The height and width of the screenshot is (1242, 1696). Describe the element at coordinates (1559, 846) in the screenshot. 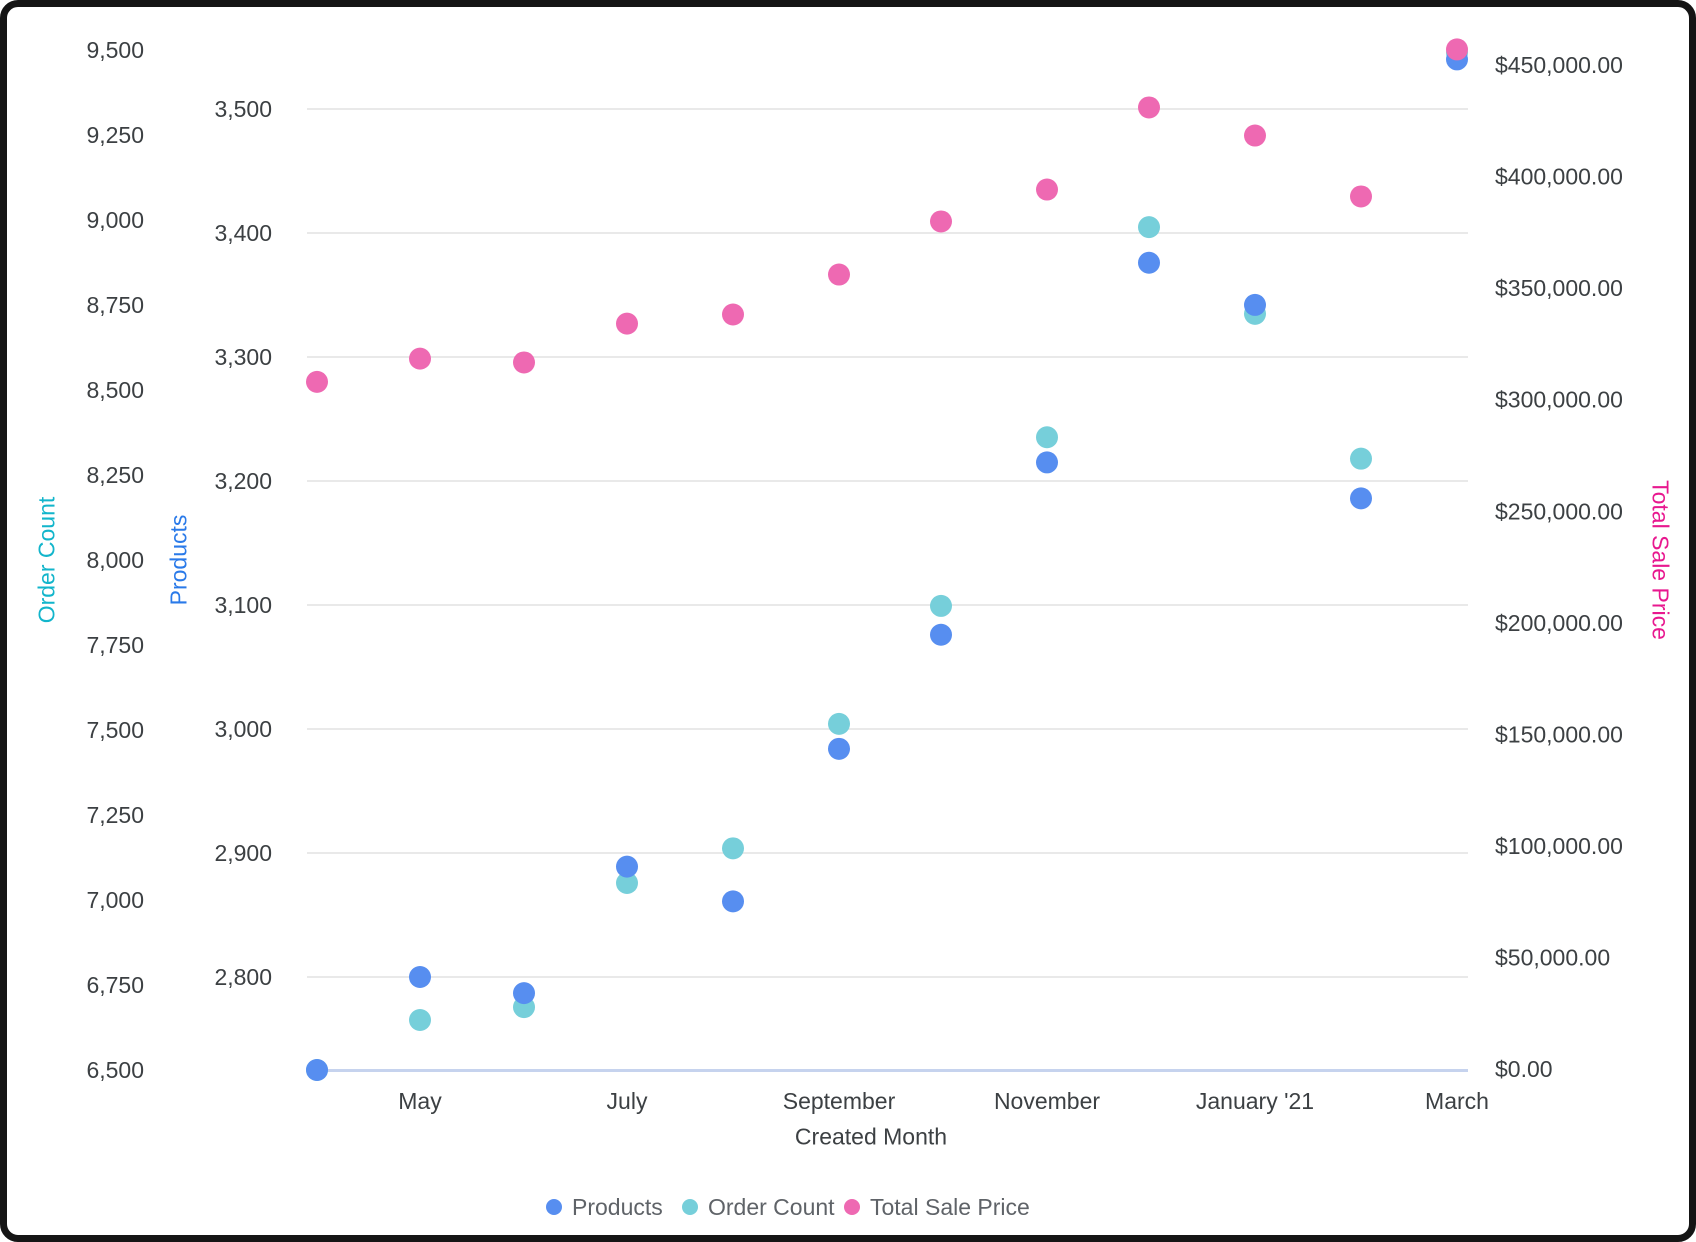

I see `y-tick-label-total_sale_price: $100,000.00` at that location.